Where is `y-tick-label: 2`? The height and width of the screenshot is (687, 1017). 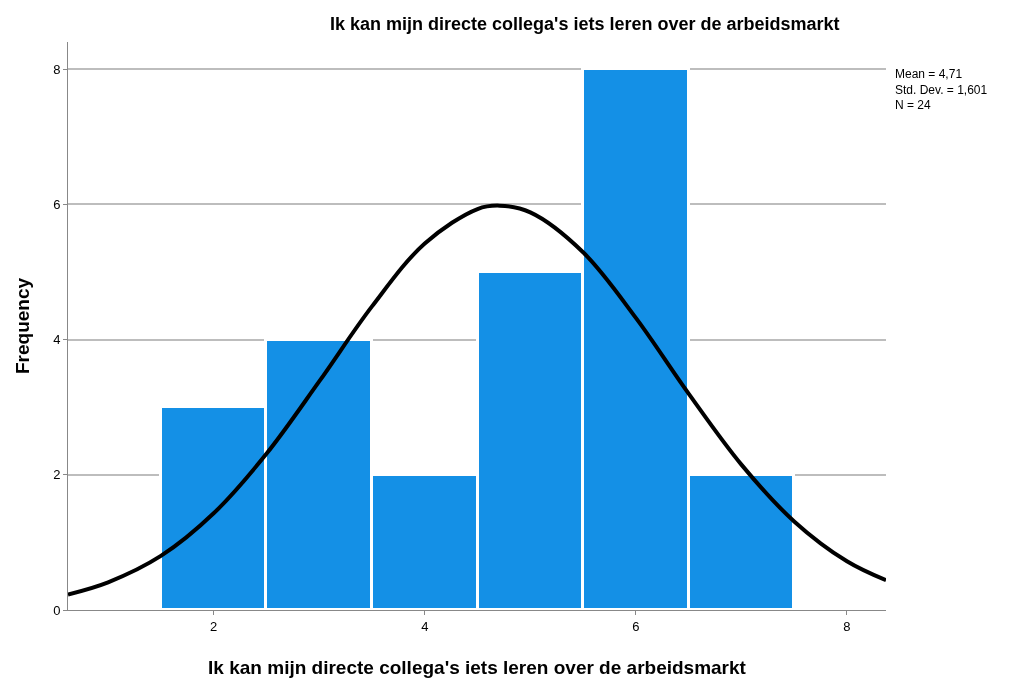
y-tick-label: 2 is located at coordinates (57, 475).